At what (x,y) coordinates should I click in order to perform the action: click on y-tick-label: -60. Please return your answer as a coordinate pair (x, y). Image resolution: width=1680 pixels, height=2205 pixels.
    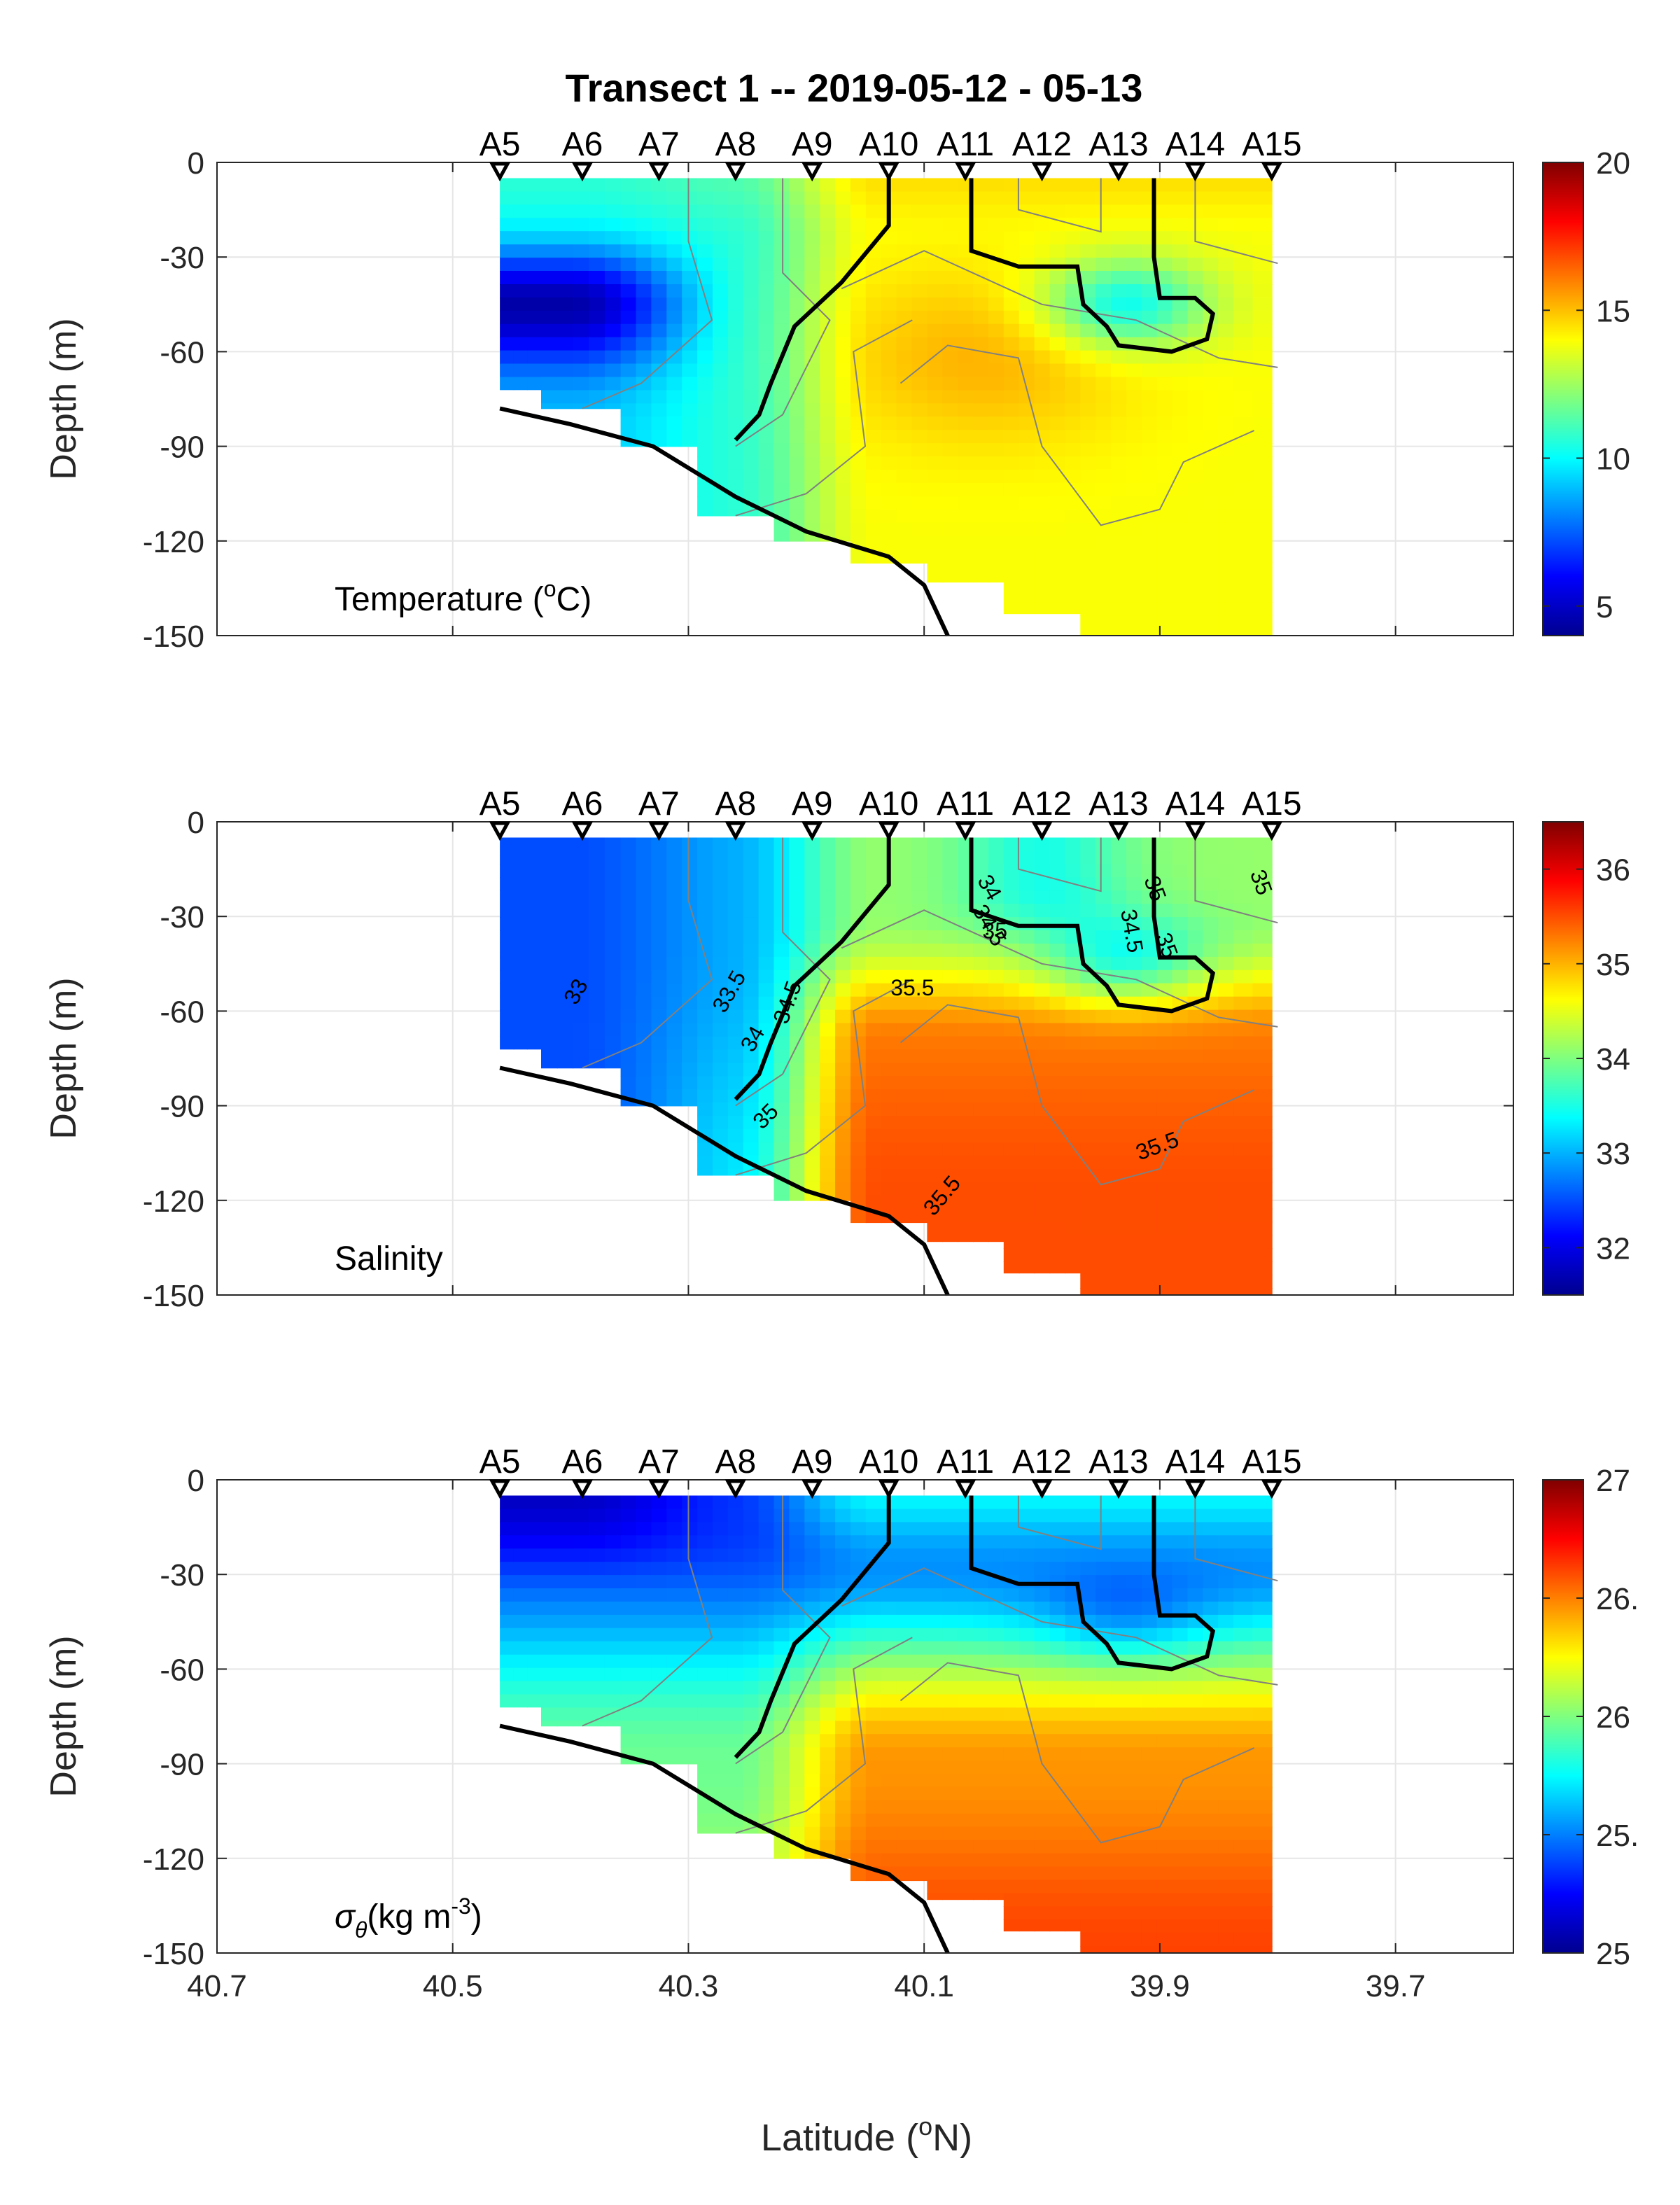
    Looking at the image, I should click on (182, 1670).